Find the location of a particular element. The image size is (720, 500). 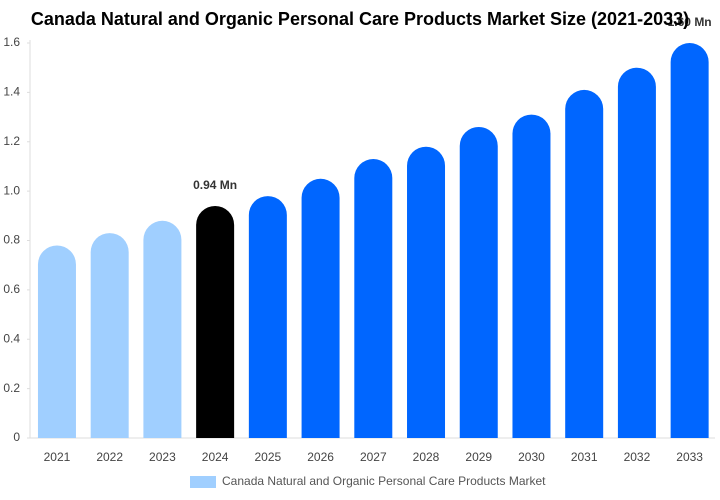

x-tick-label: 2026 is located at coordinates (320, 457).